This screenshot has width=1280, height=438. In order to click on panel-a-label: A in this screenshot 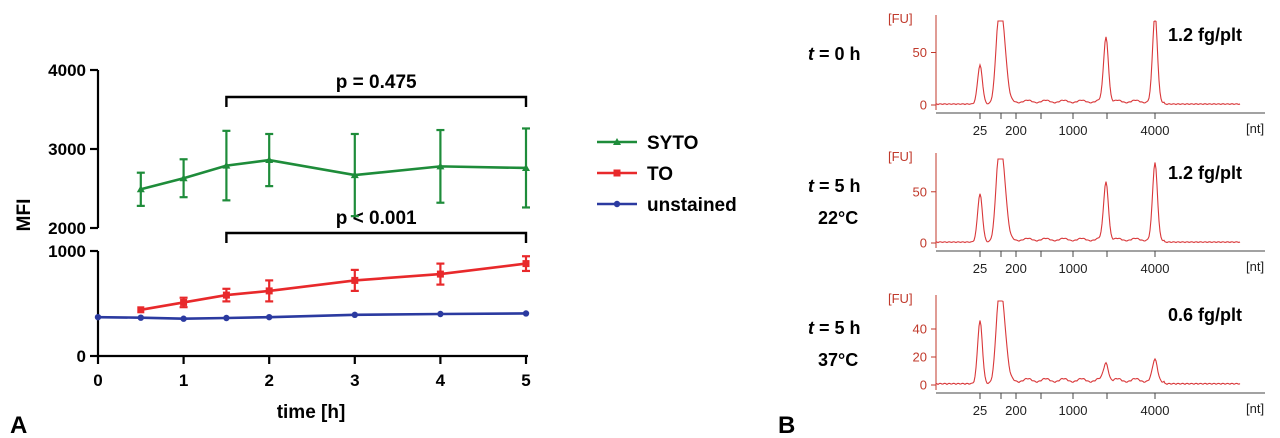, I will do `click(18, 425)`.